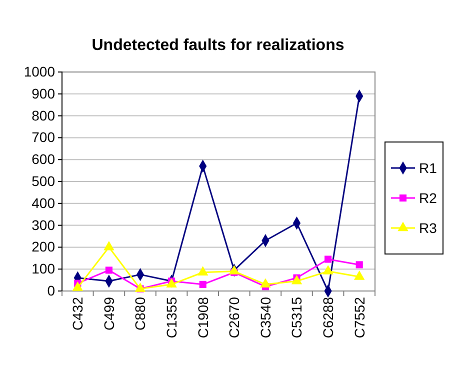 Image resolution: width=474 pixels, height=366 pixels. I want to click on legend-label: R1, so click(428, 168).